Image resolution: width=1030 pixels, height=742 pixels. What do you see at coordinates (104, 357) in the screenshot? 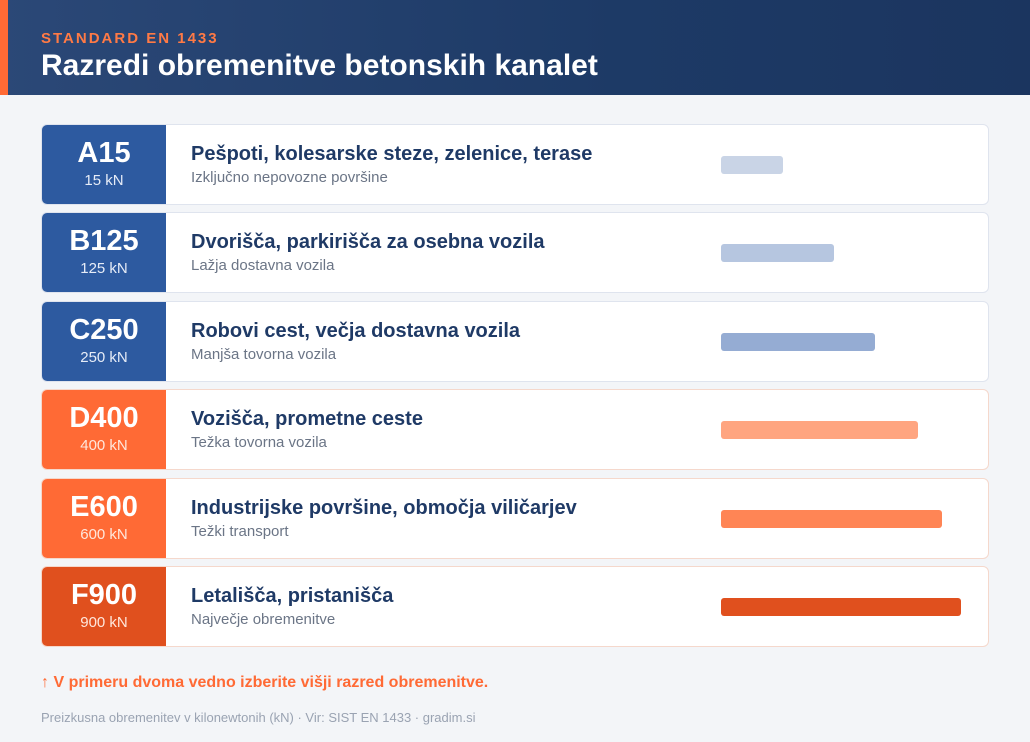
I see `class-load: 250 kN` at bounding box center [104, 357].